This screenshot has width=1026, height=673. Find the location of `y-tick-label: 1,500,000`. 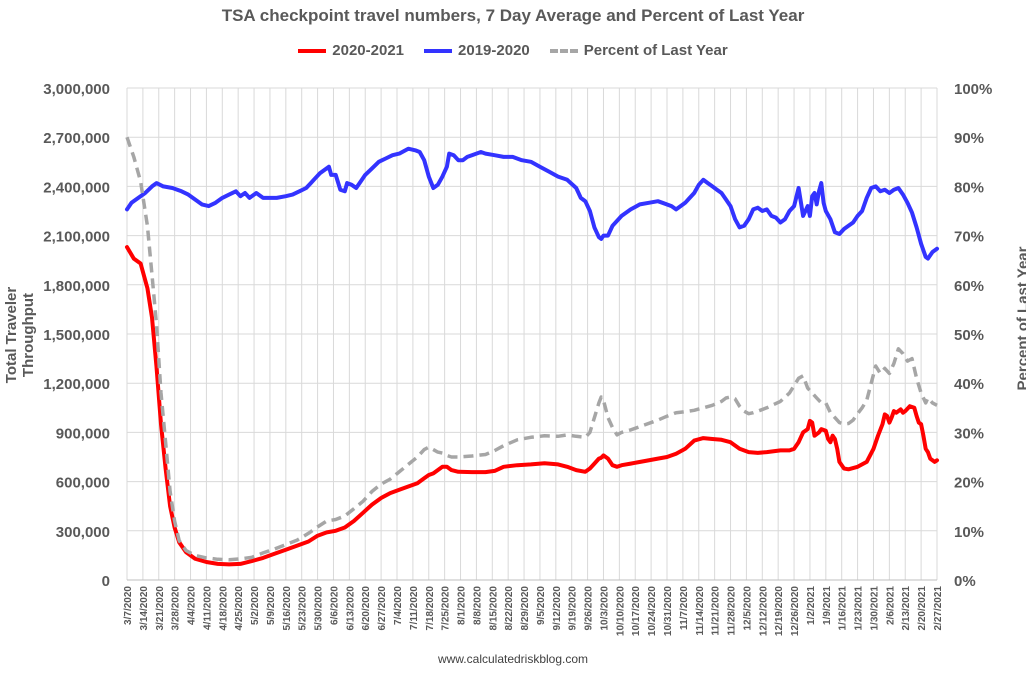

y-tick-label: 1,500,000 is located at coordinates (76, 335).